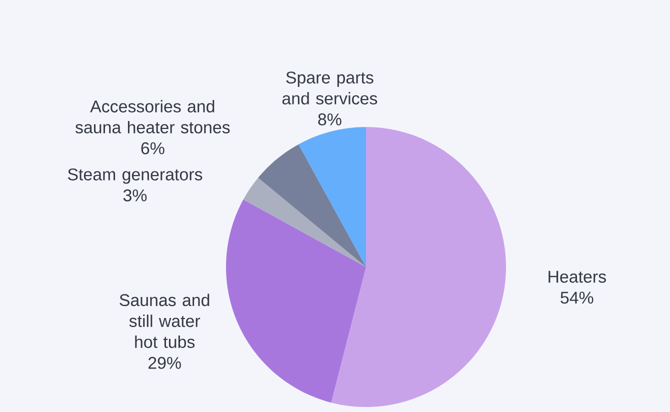 The height and width of the screenshot is (412, 670). What do you see at coordinates (330, 119) in the screenshot?
I see `data-label: 8%` at bounding box center [330, 119].